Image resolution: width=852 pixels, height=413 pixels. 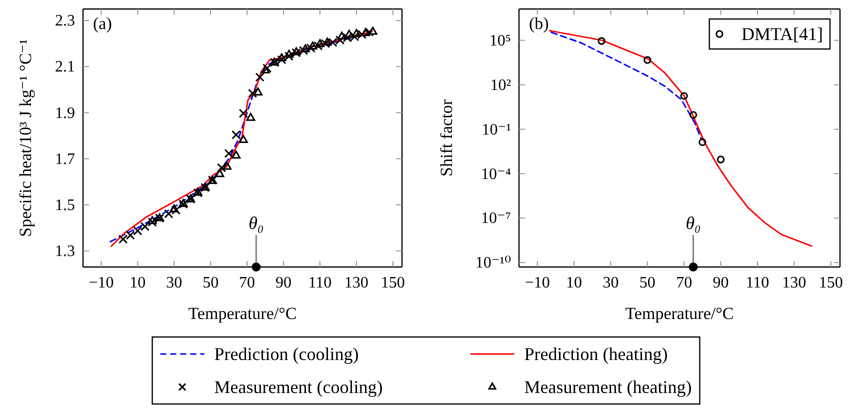 I want to click on y-tick-label: 10⁻⁴, so click(x=496, y=174).